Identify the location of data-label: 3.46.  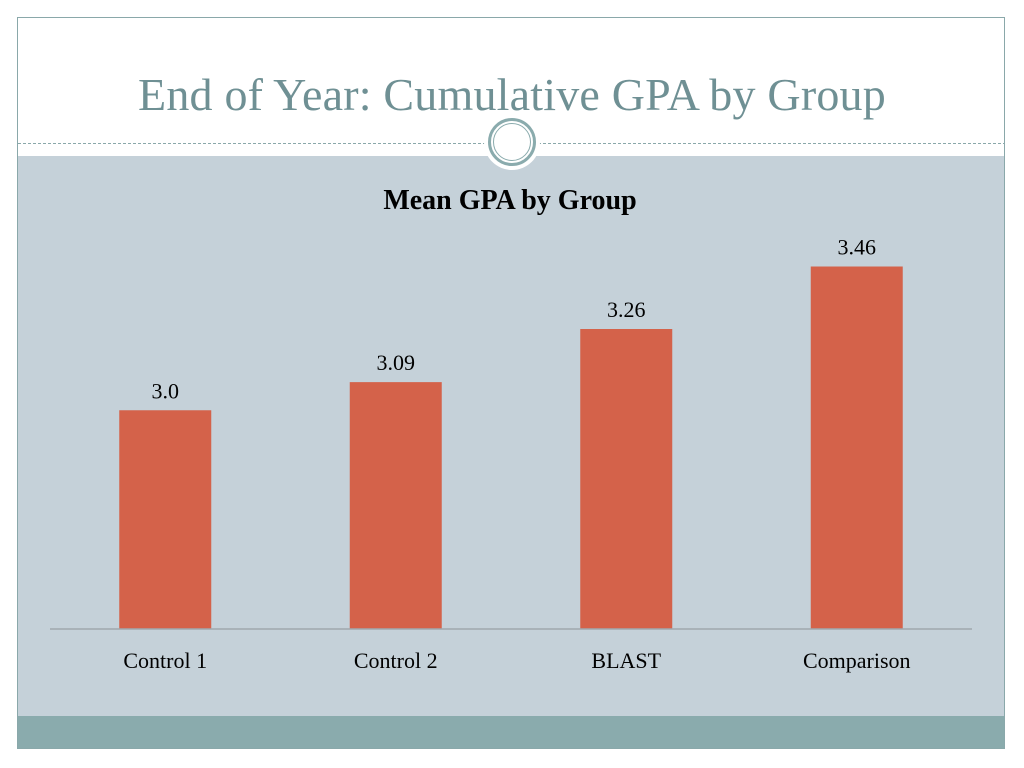
(857, 247).